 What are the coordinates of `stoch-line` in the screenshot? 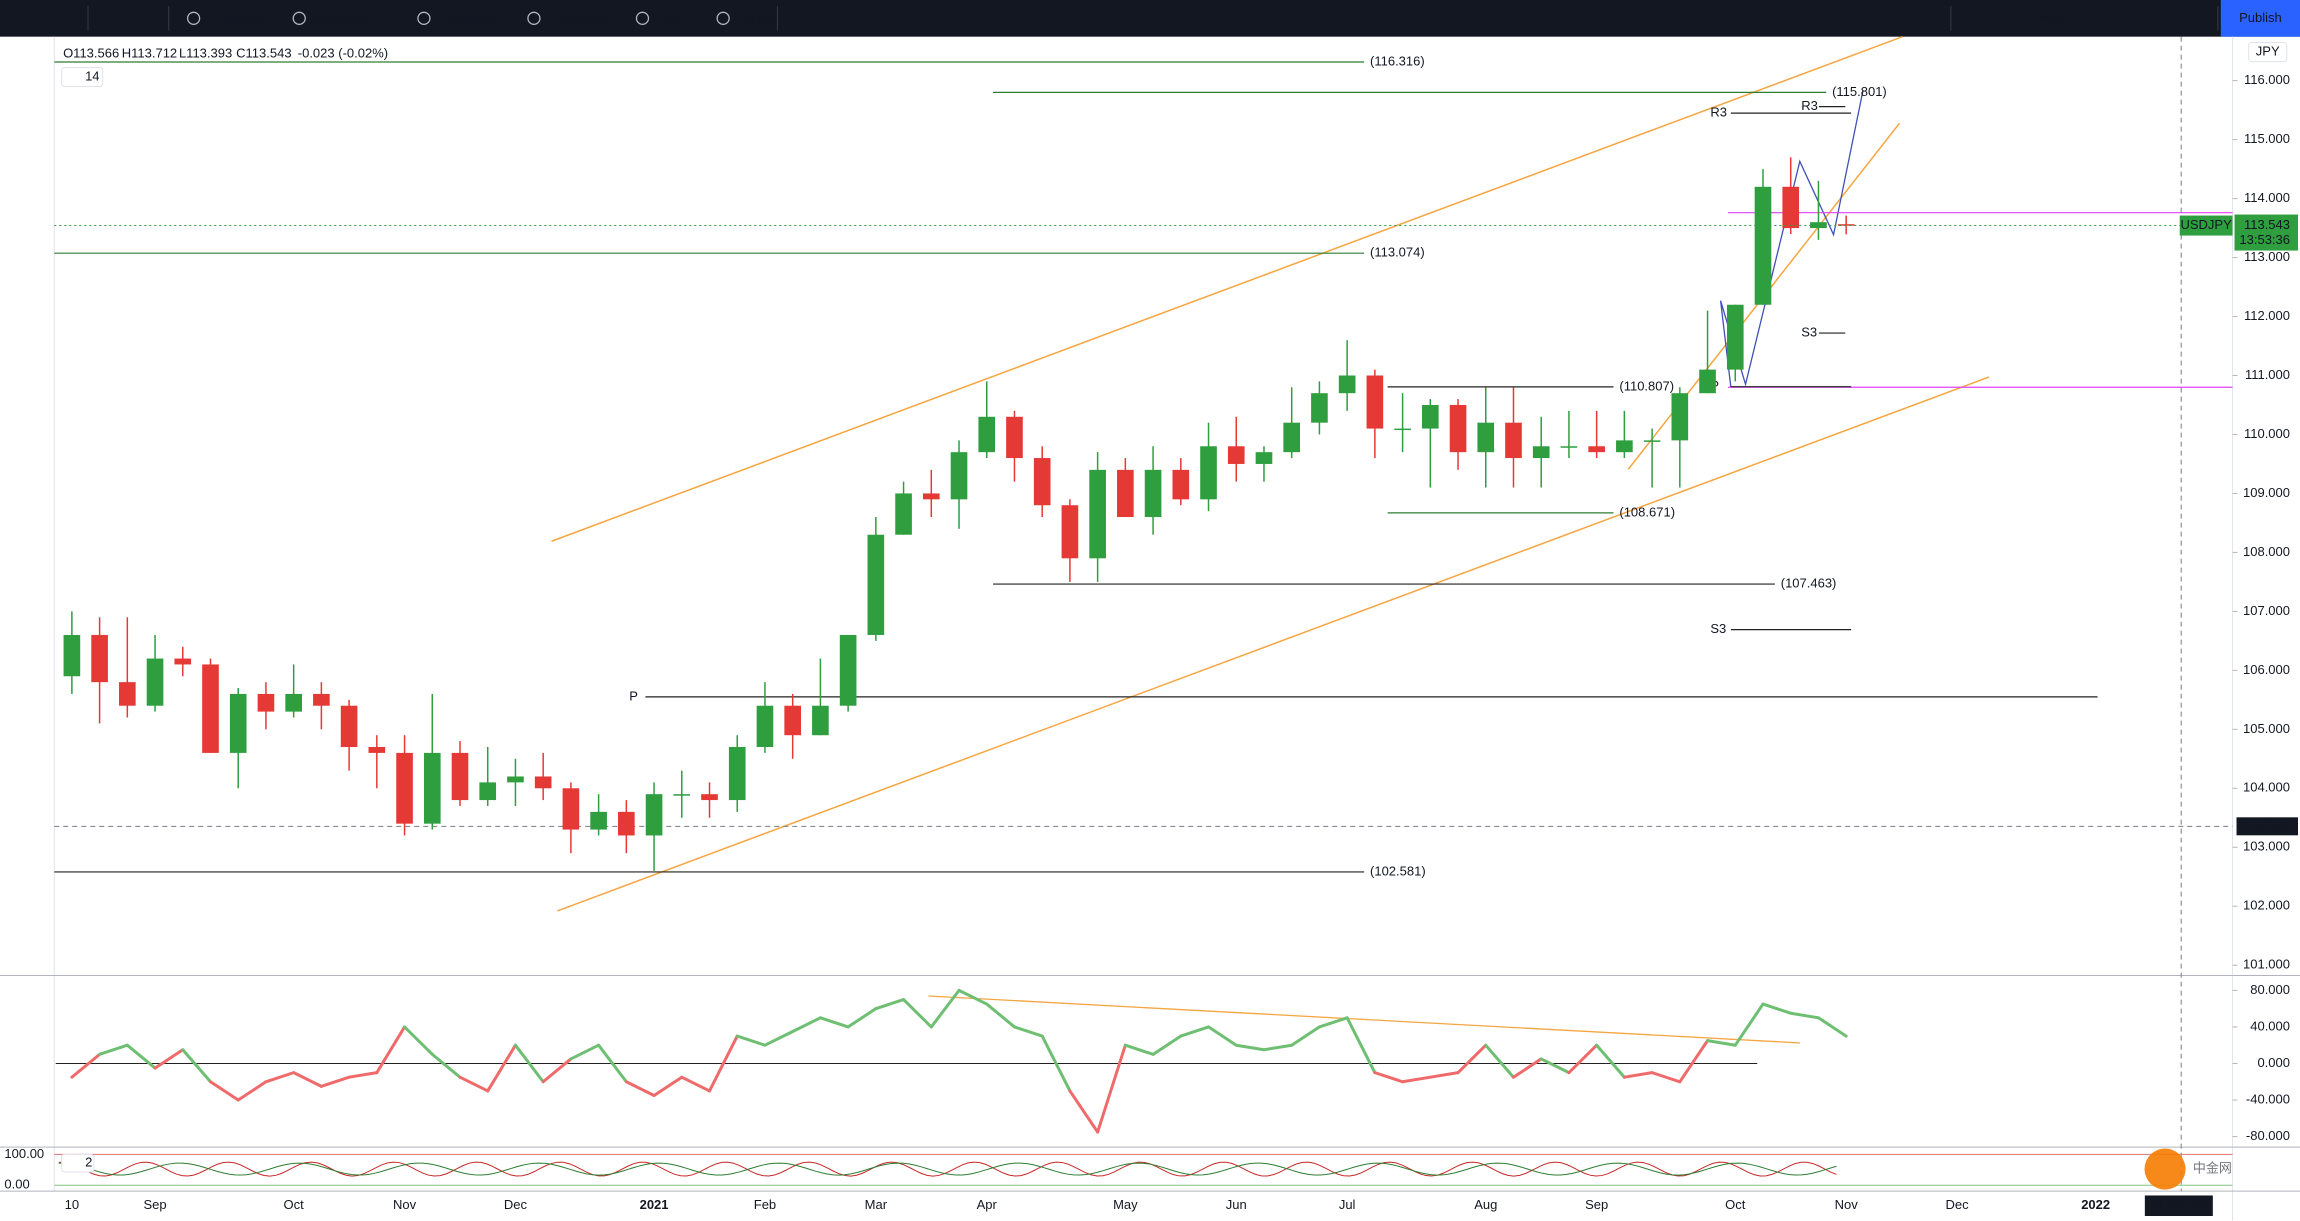 It's located at (947, 1169).